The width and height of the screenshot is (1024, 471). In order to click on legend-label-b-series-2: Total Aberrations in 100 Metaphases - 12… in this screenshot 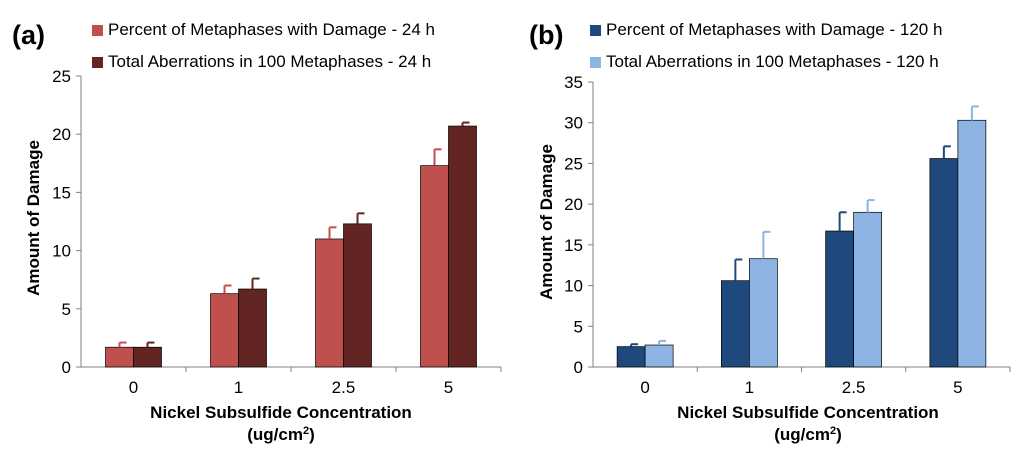, I will do `click(772, 61)`.